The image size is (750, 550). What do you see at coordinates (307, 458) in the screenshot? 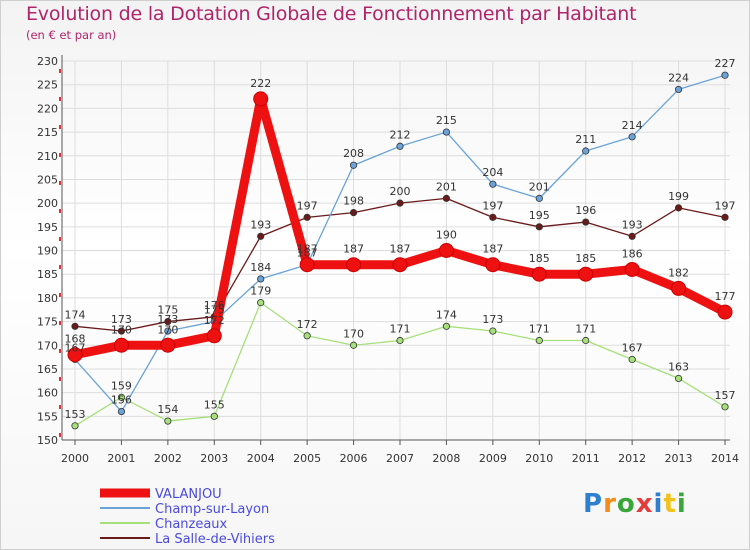
I see `x-tick-label: 2005` at bounding box center [307, 458].